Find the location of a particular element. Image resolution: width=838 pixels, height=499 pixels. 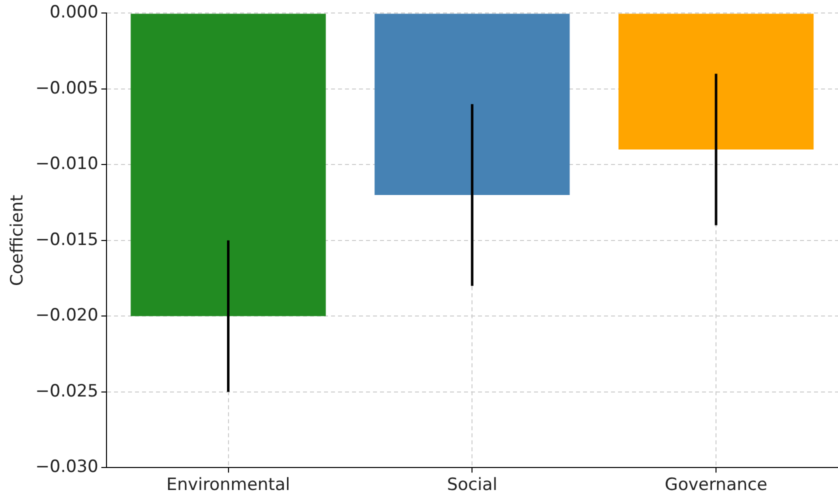

y-tick-label: −0.025 is located at coordinates (66, 391).